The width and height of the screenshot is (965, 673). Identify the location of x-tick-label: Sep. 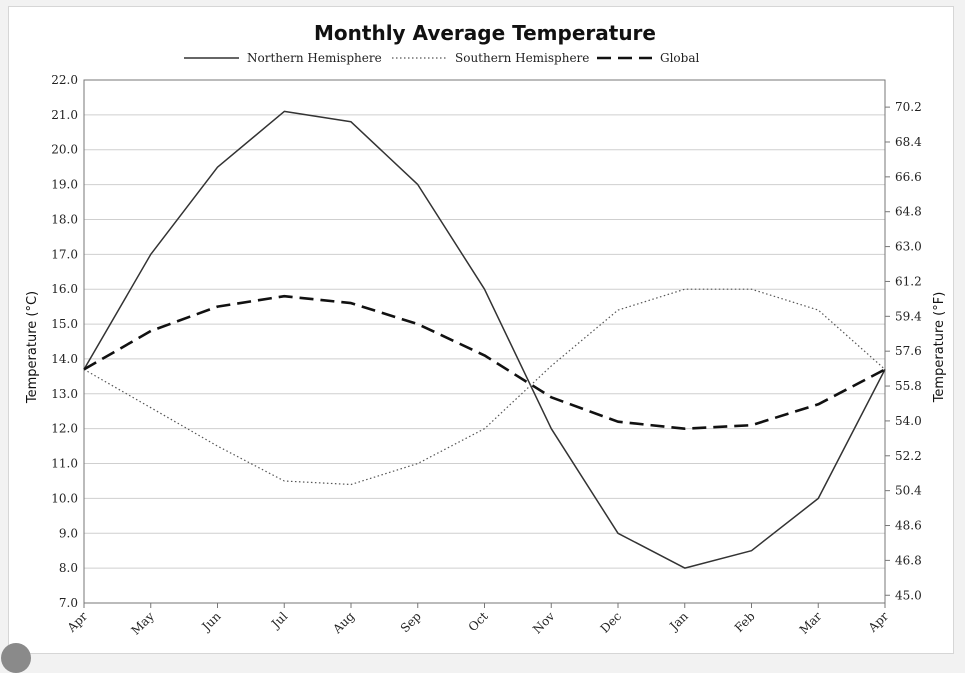
(411, 622).